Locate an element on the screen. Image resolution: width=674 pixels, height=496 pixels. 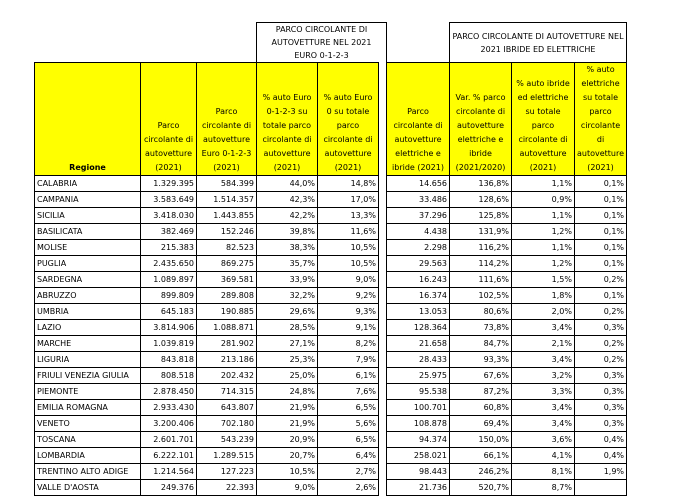
cell-var-electric-hybrid: 73,8% is located at coordinates (480, 327).